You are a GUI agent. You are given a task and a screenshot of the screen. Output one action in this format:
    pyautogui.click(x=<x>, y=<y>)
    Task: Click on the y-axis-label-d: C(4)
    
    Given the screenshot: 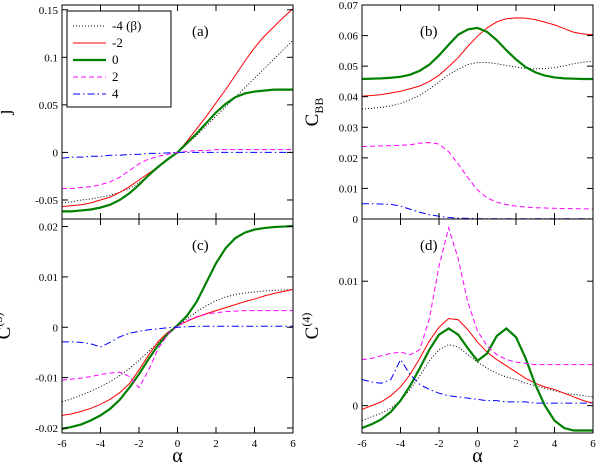 What is the action you would take?
    pyautogui.click(x=311, y=326)
    